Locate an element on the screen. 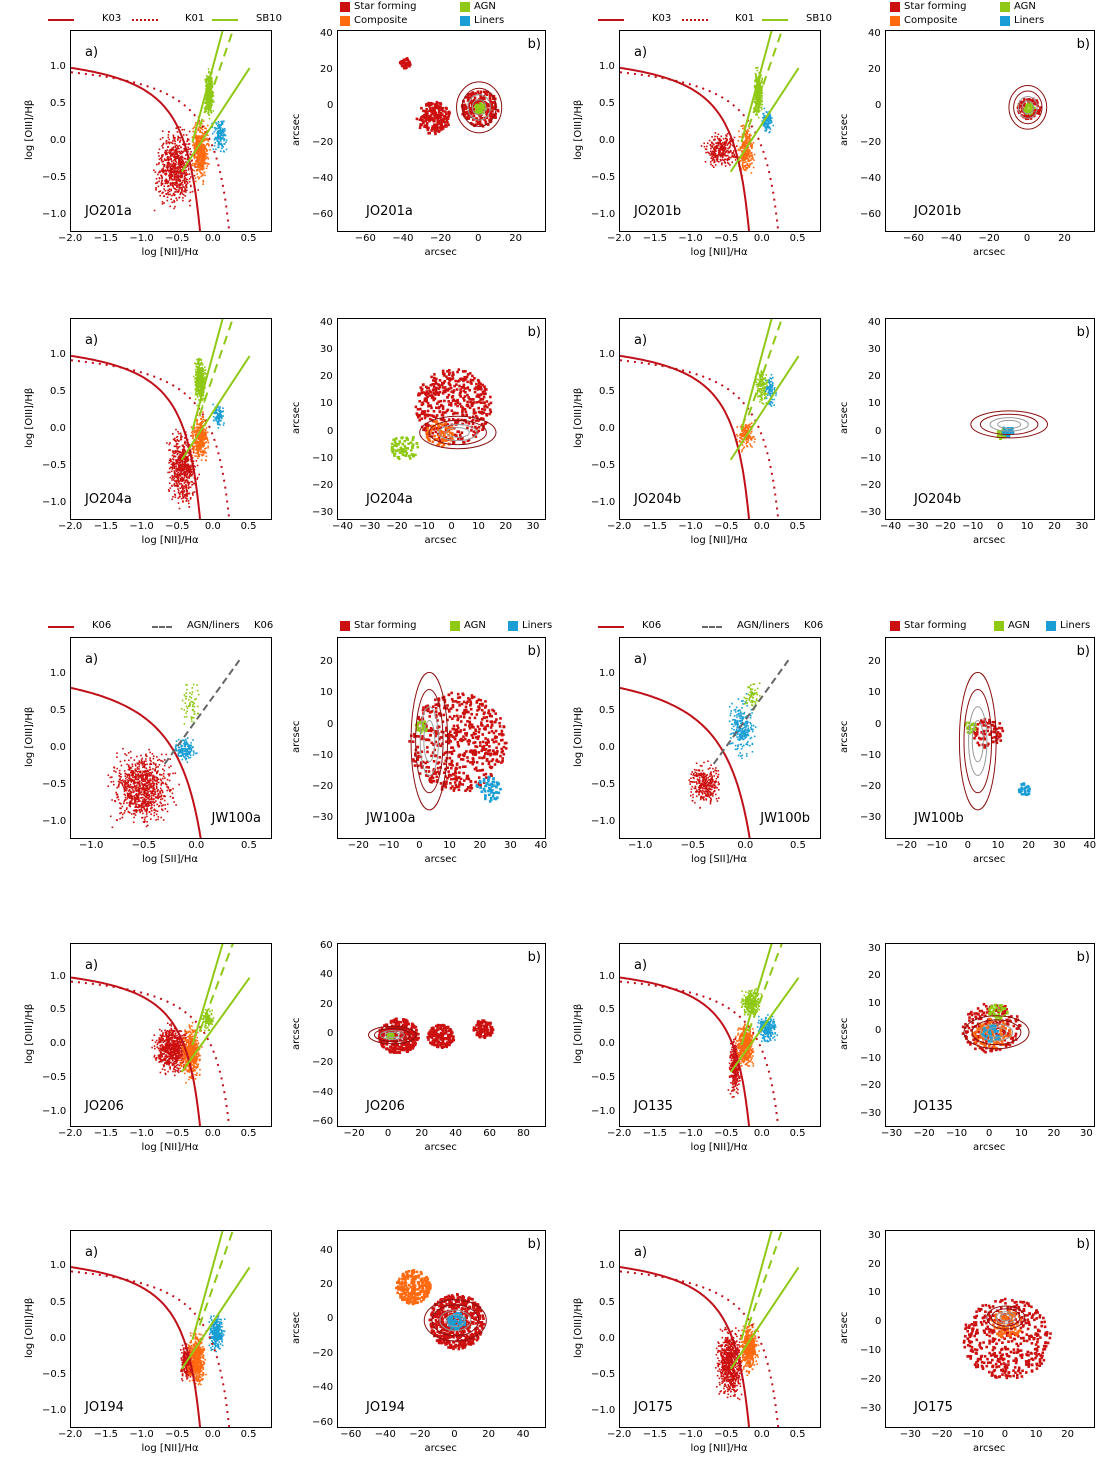 This screenshot has width=1107, height=1473. points-lin is located at coordinates (219, 136).